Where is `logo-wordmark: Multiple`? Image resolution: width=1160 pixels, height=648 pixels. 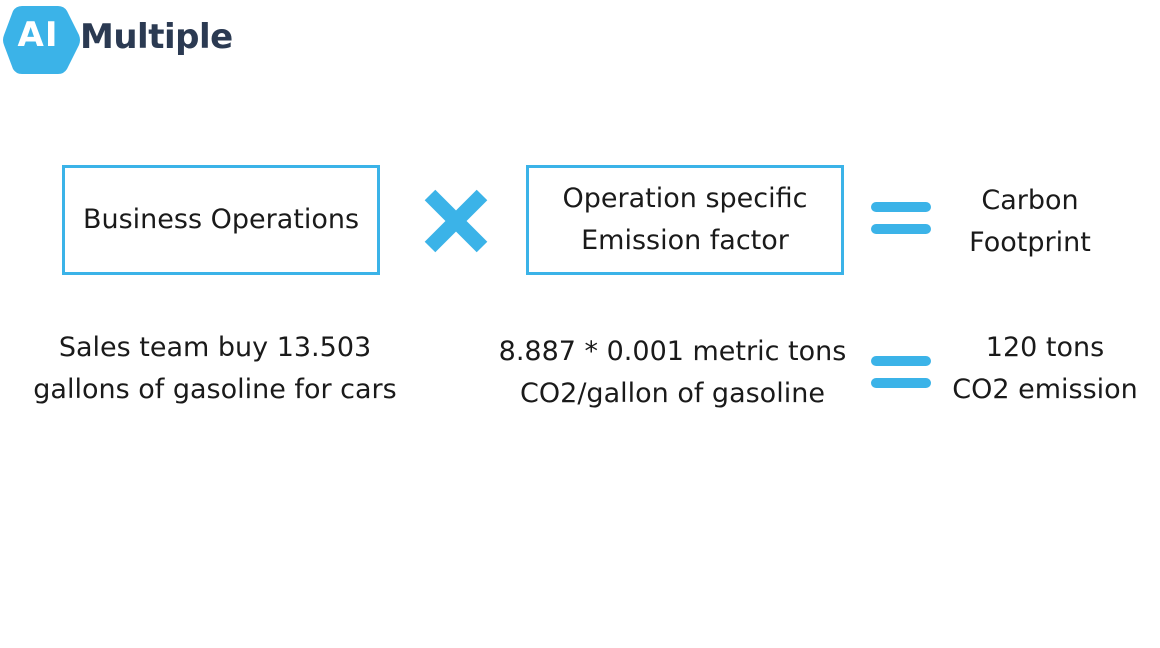
logo-wordmark: Multiple is located at coordinates (156, 37).